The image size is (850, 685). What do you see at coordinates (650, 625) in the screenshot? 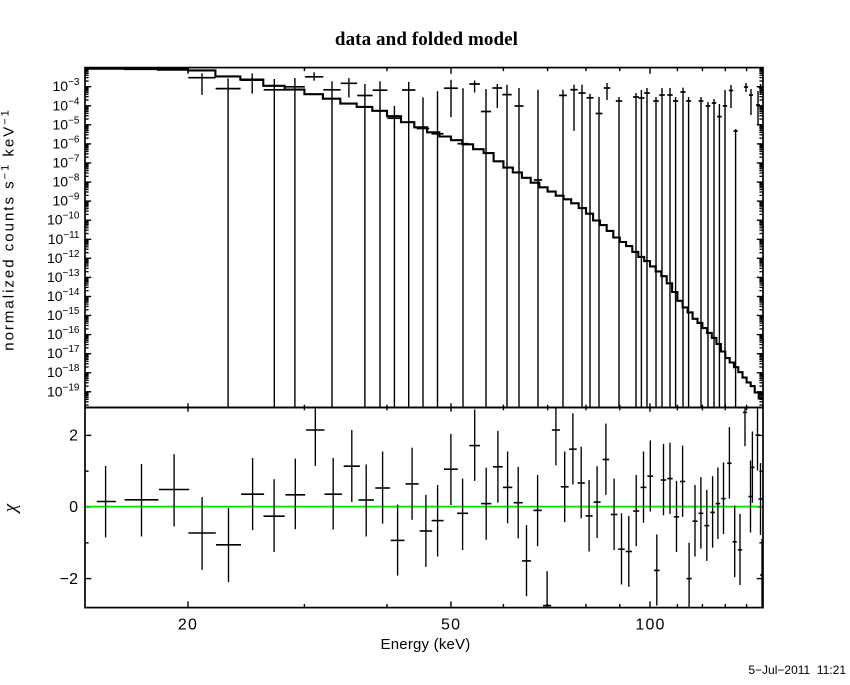
I see `svg-text: 100` at bounding box center [650, 625].